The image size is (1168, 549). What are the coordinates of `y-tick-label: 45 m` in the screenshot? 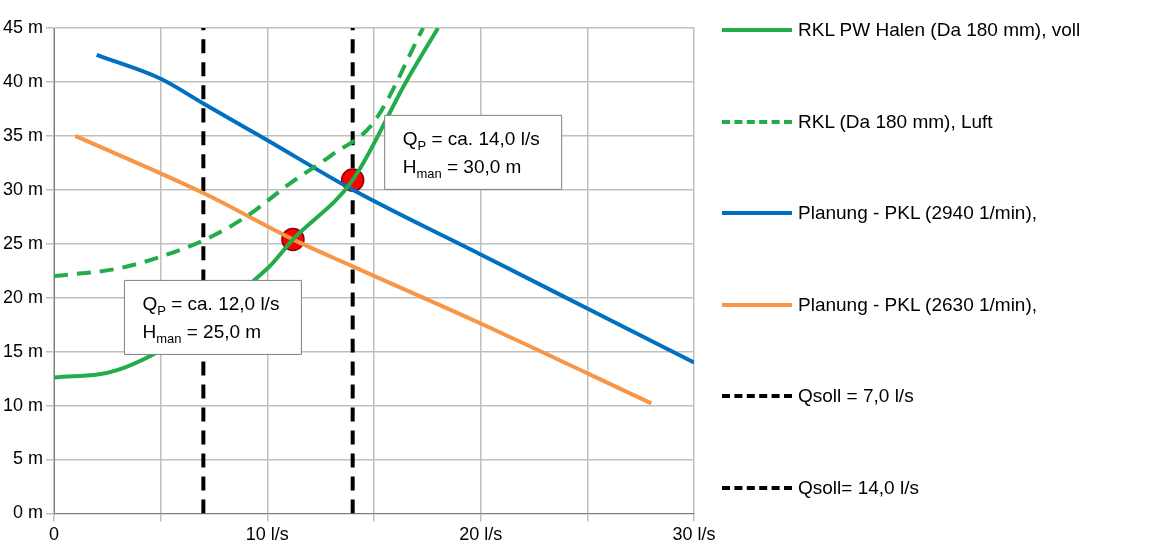 It's located at (23, 26).